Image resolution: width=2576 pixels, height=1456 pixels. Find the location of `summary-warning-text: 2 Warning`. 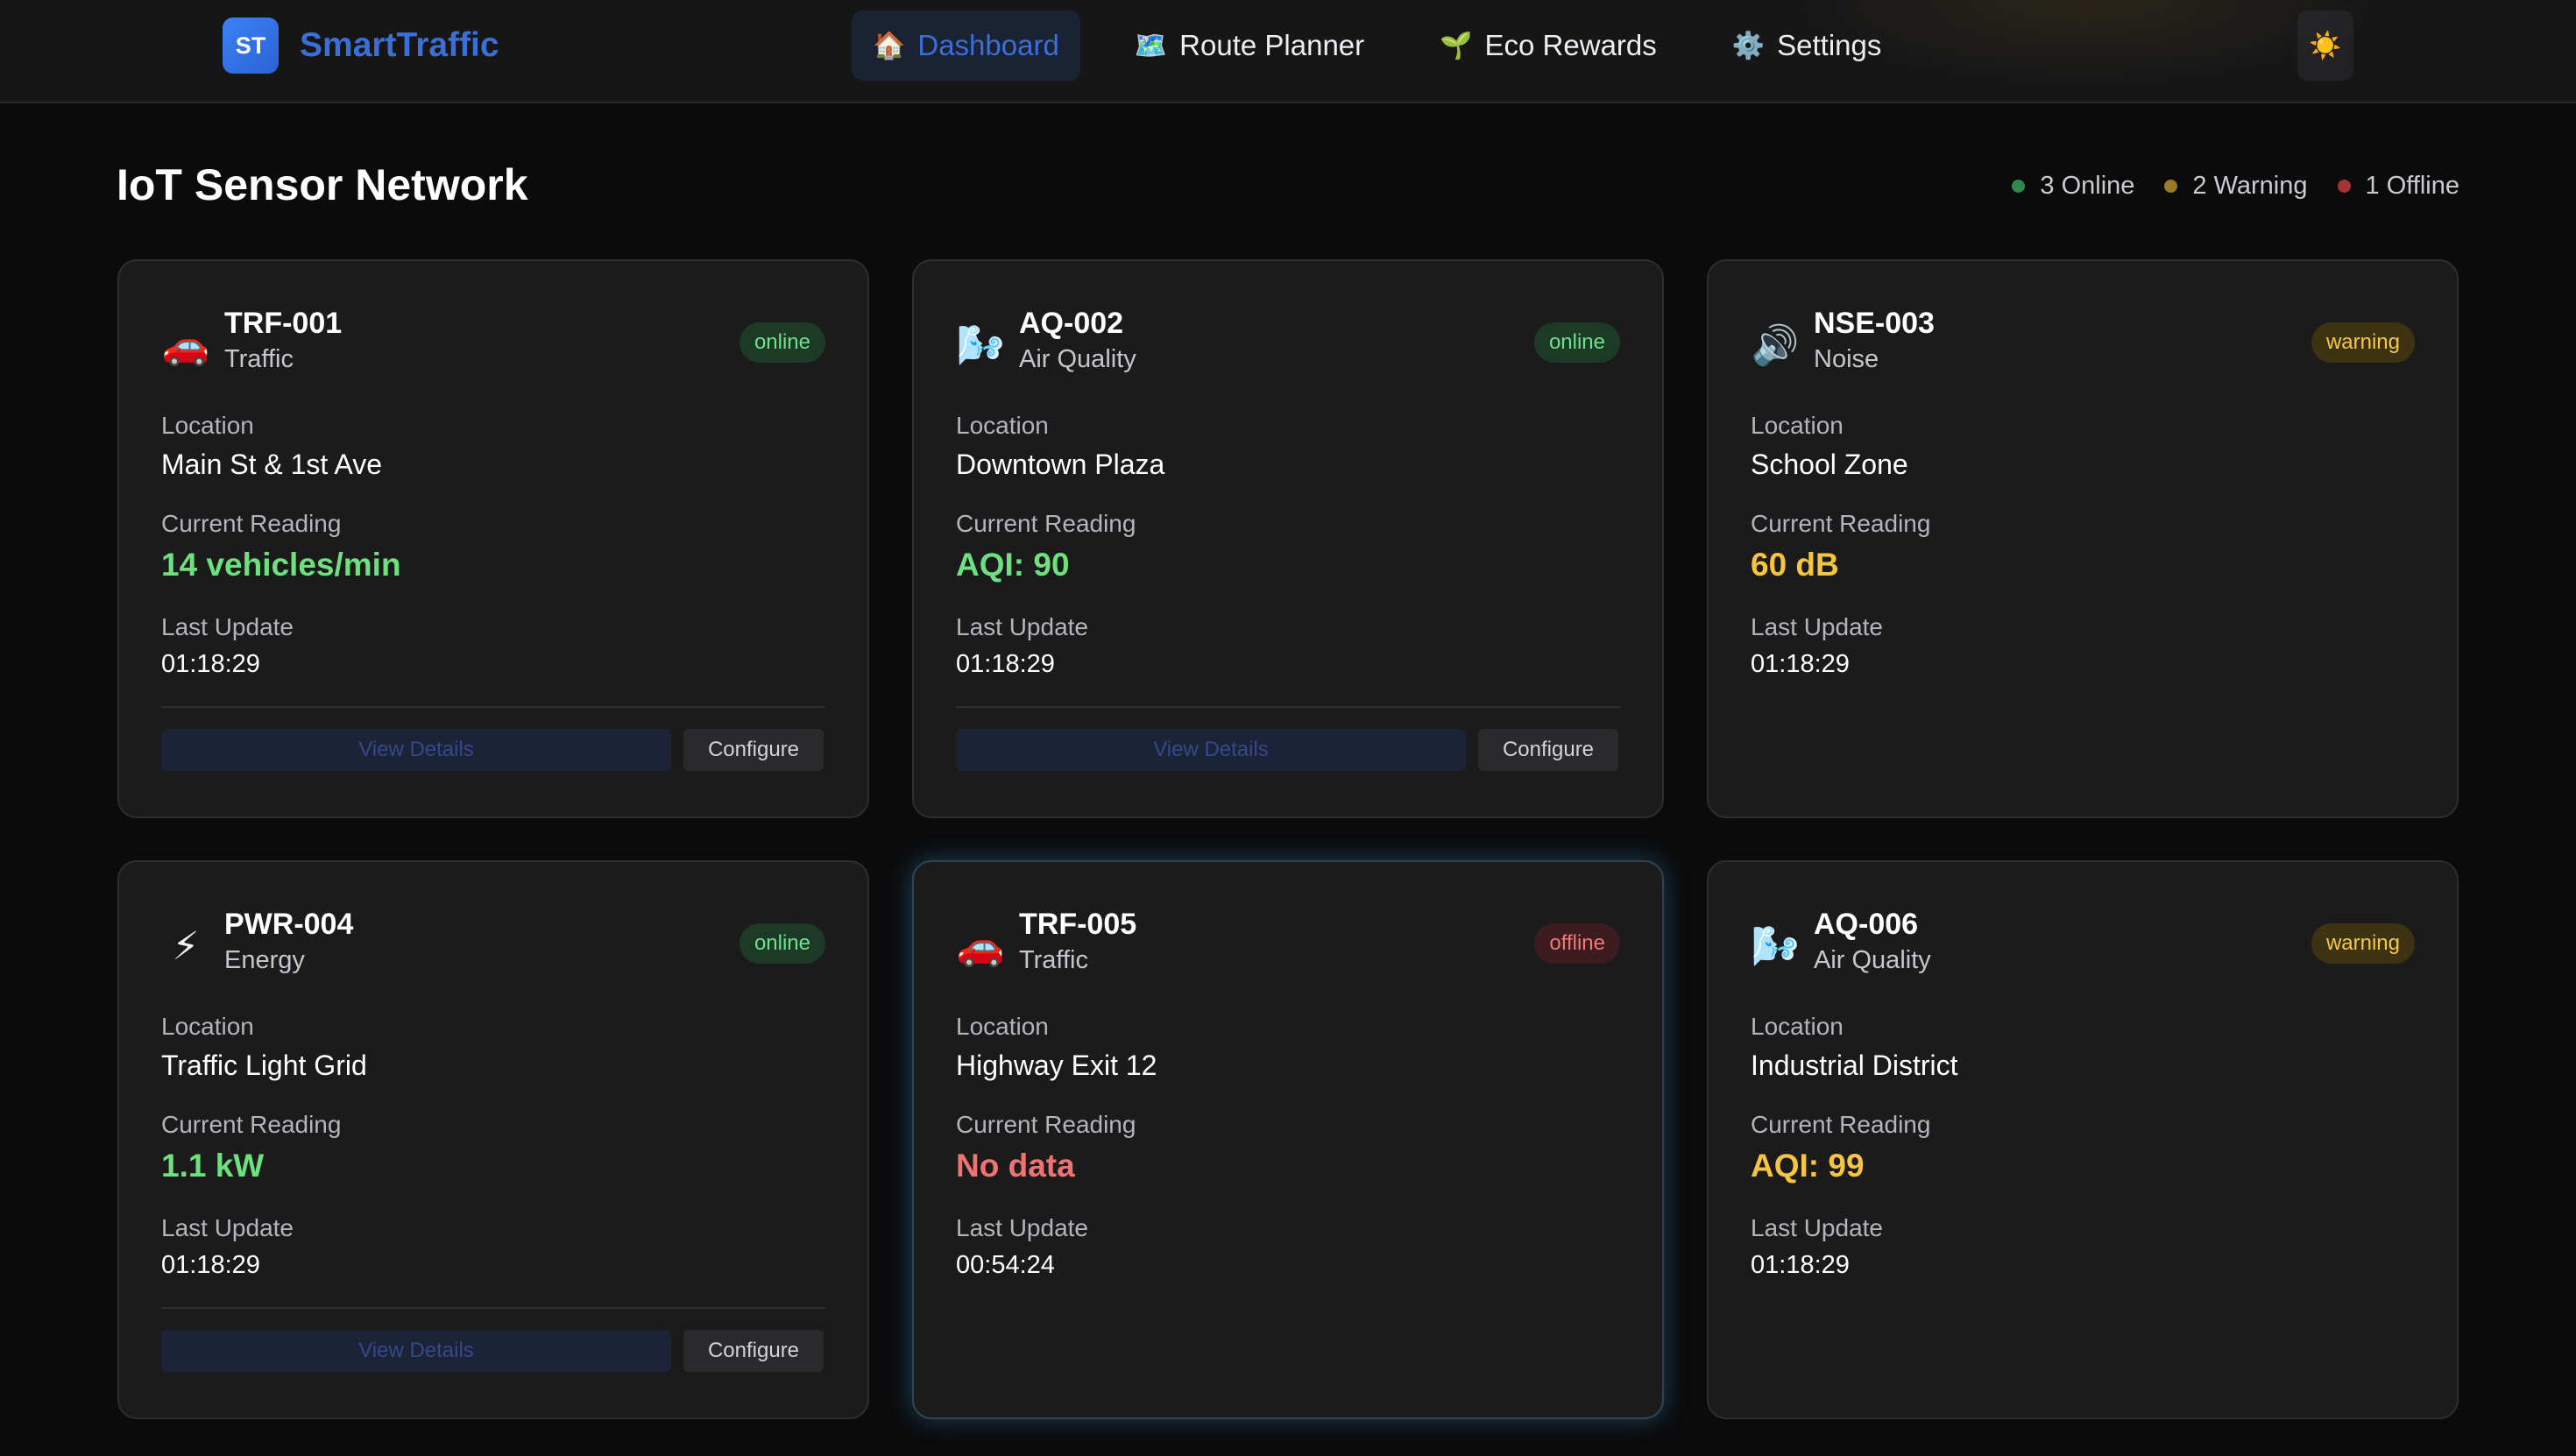

summary-warning-text: 2 Warning is located at coordinates (2250, 186).